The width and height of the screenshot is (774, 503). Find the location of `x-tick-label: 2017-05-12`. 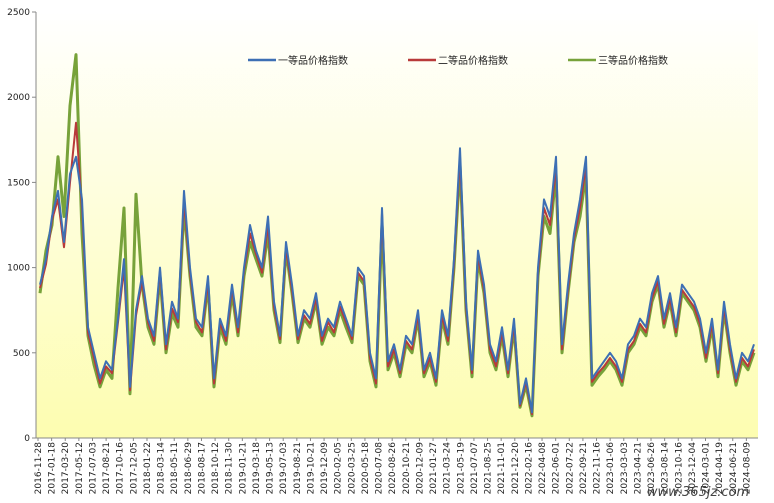

x-tick-label: 2017-05-12 is located at coordinates (80, 468).